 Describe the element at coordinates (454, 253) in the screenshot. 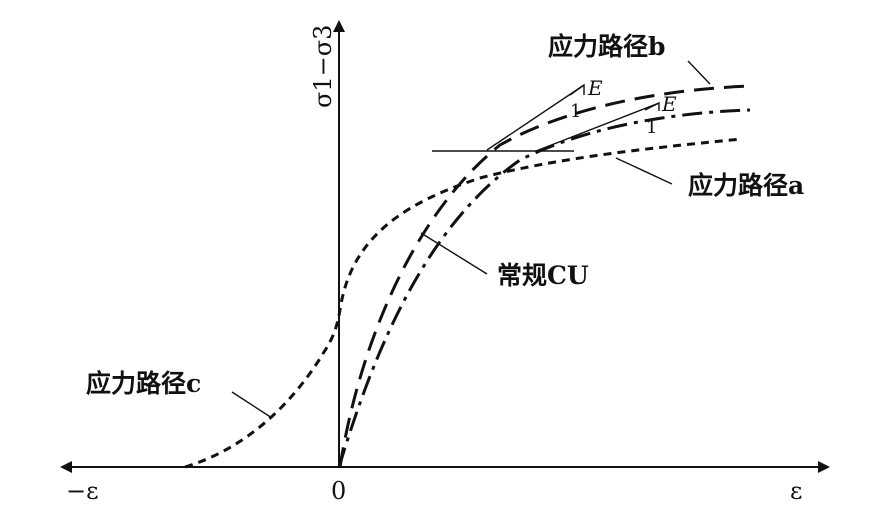

I see `conventional-leader` at that location.